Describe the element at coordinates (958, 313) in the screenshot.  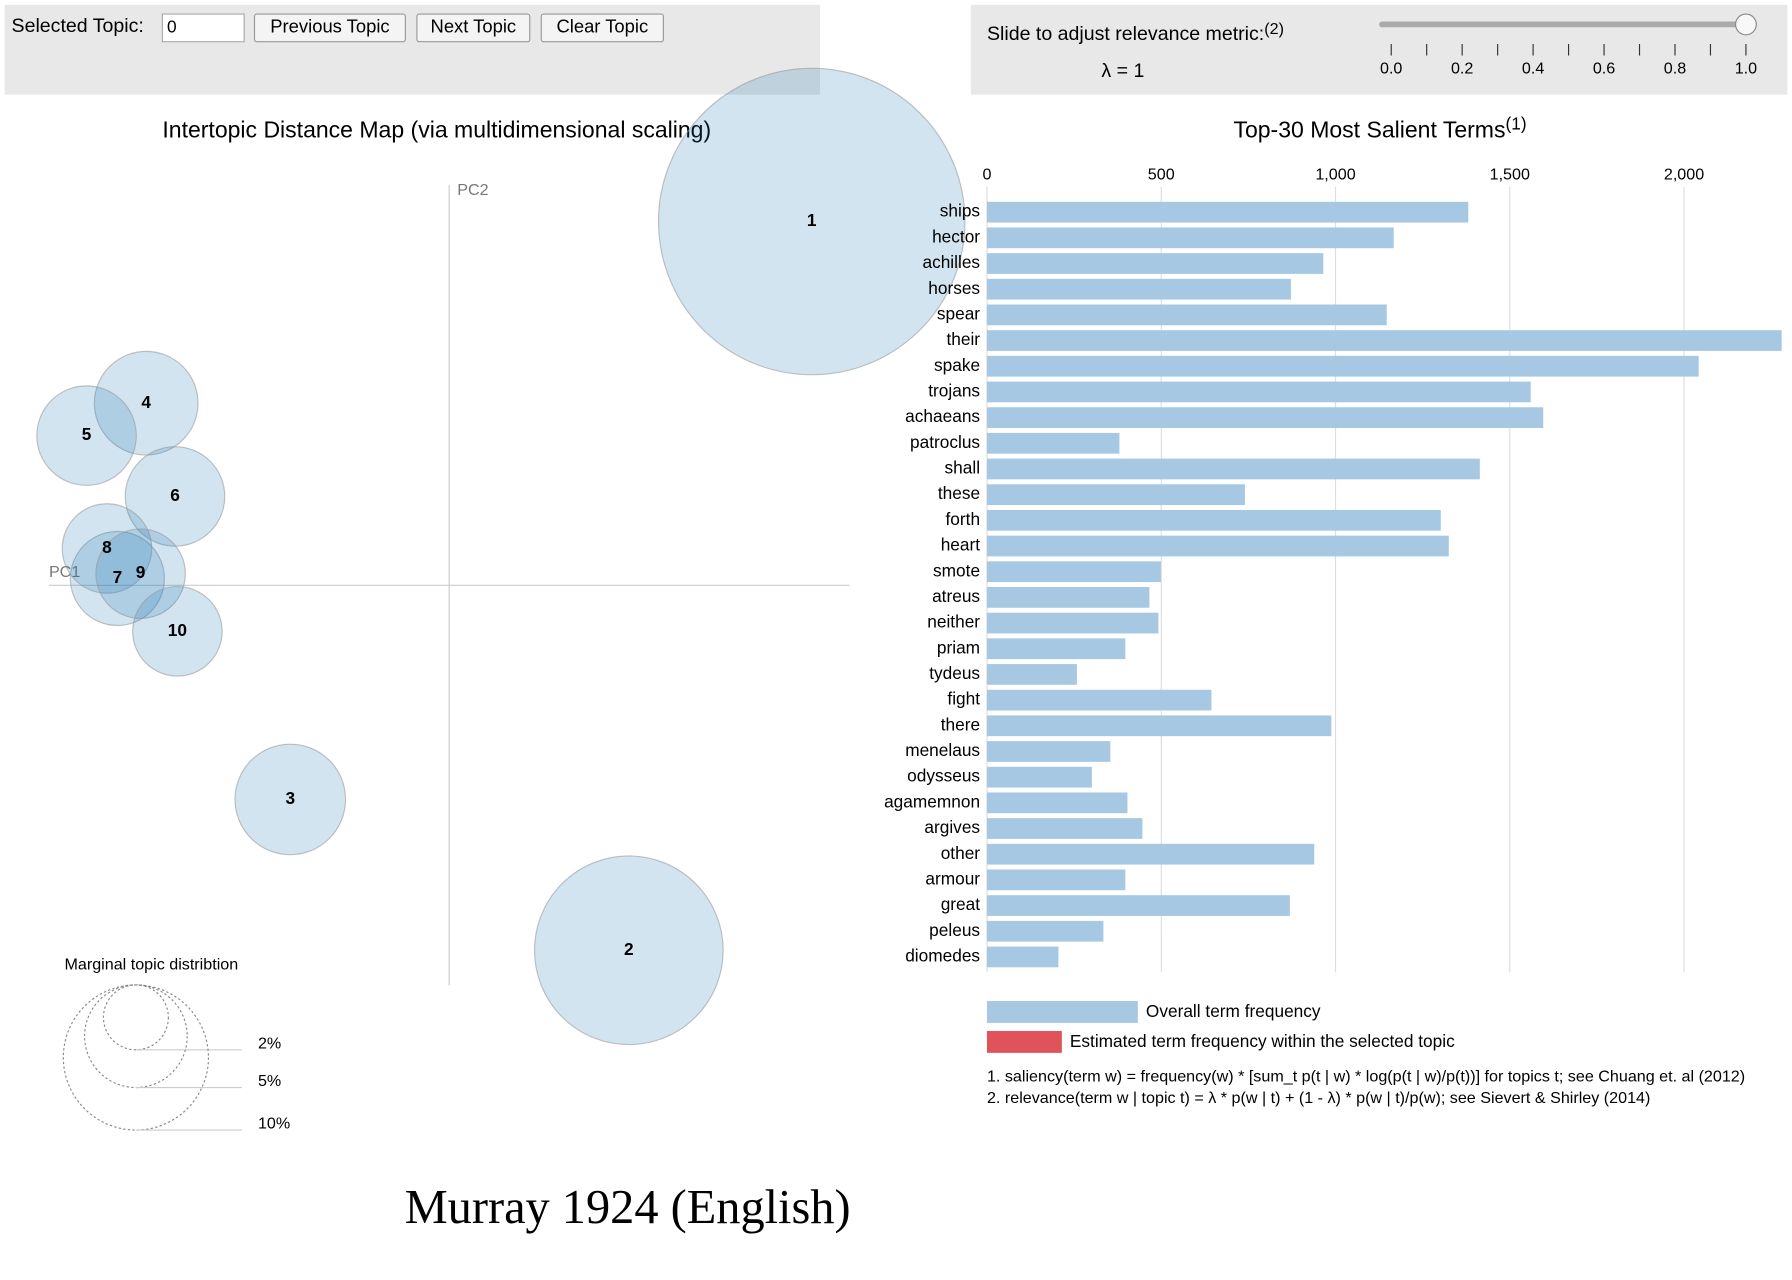
I see `term-label: spear` at that location.